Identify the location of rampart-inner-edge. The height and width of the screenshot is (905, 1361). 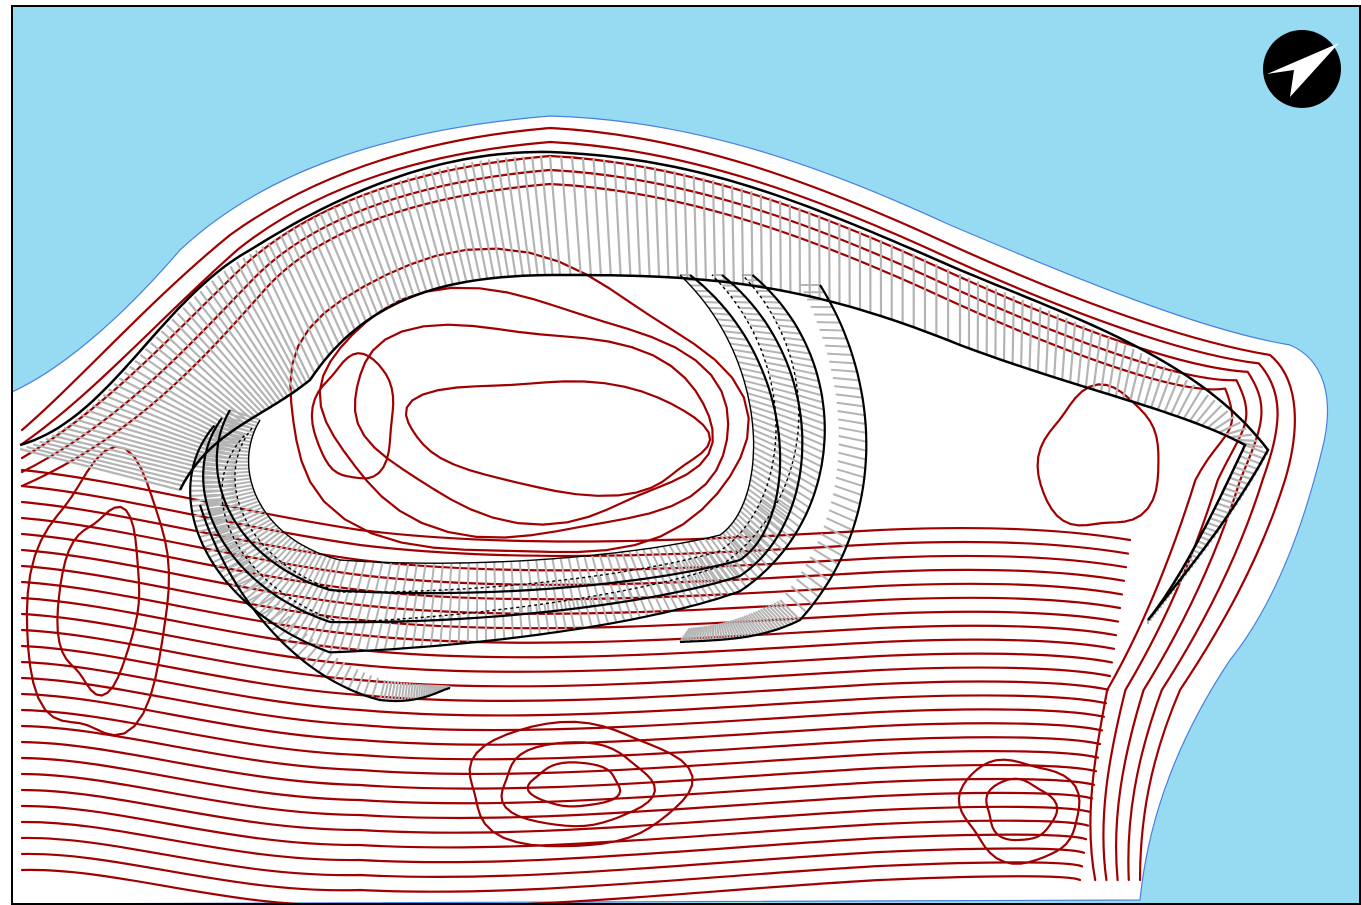
(505, 433).